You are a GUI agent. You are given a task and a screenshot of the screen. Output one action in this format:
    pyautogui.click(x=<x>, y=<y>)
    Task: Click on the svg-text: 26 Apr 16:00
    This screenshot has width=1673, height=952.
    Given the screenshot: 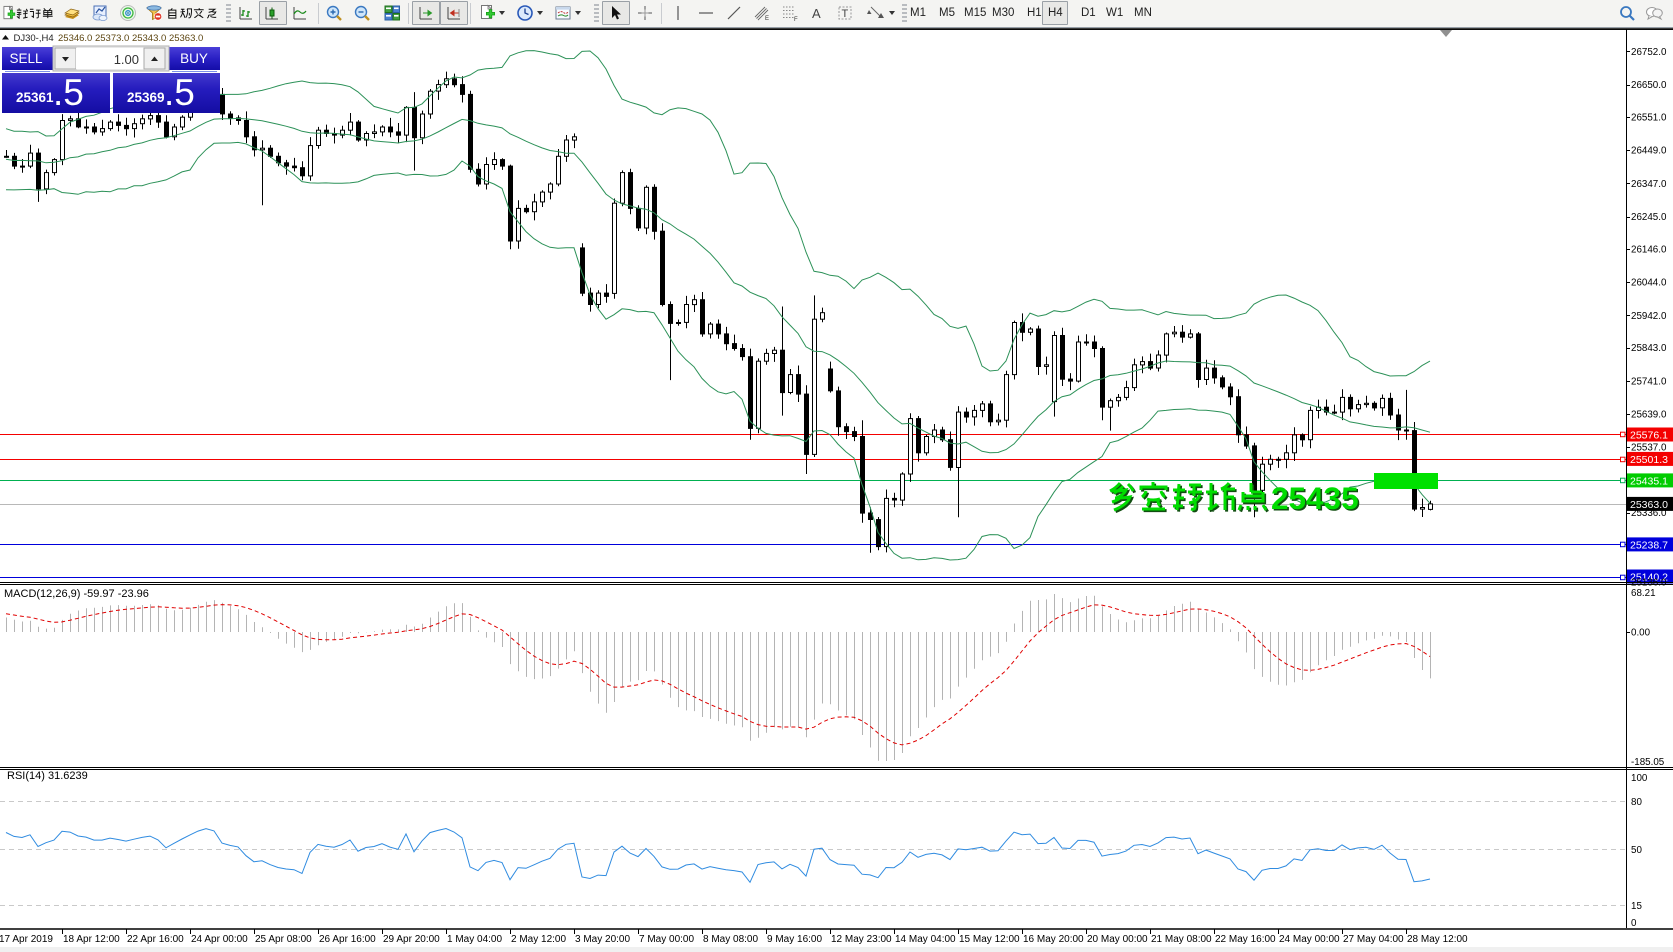 What is the action you would take?
    pyautogui.click(x=347, y=939)
    